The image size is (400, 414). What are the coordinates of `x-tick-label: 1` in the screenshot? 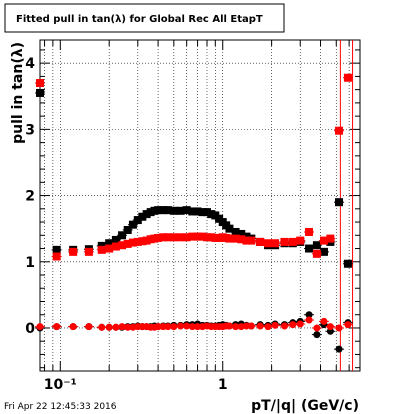 It's located at (223, 385).